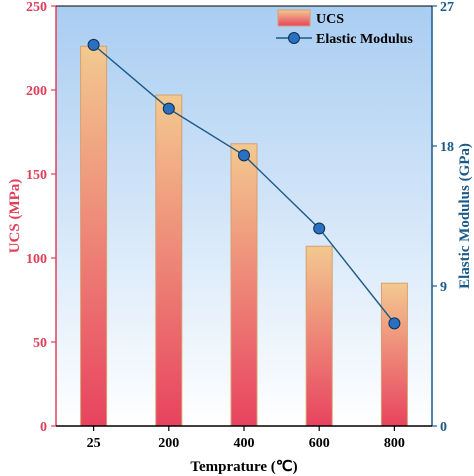 Image resolution: width=474 pixels, height=476 pixels. Describe the element at coordinates (36, 7) in the screenshot. I see `y-left-tick-label: 250` at that location.